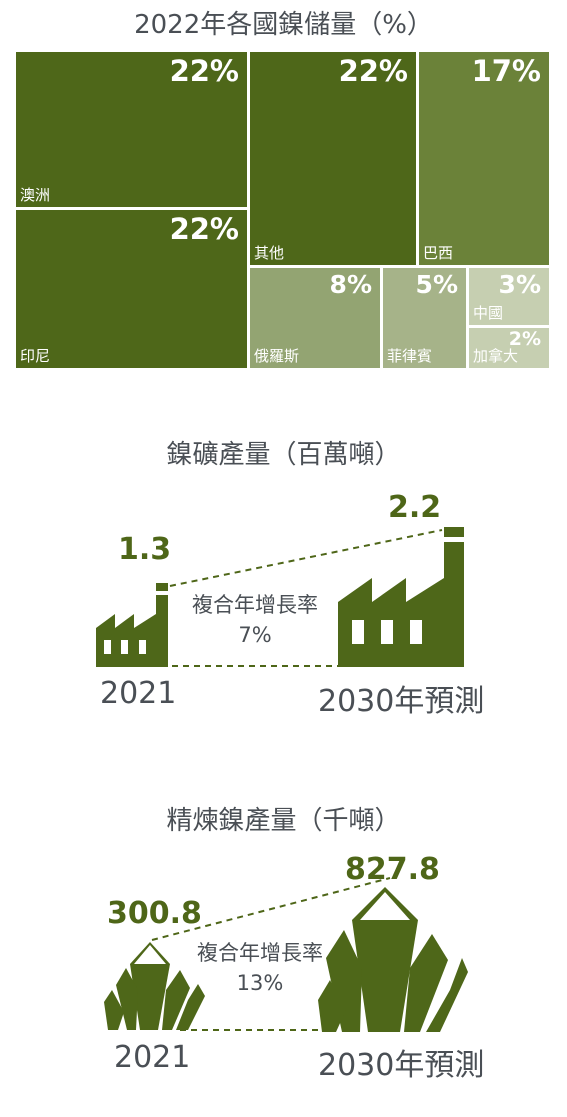  I want to click on tile-australia-value: 22%, so click(204, 71).